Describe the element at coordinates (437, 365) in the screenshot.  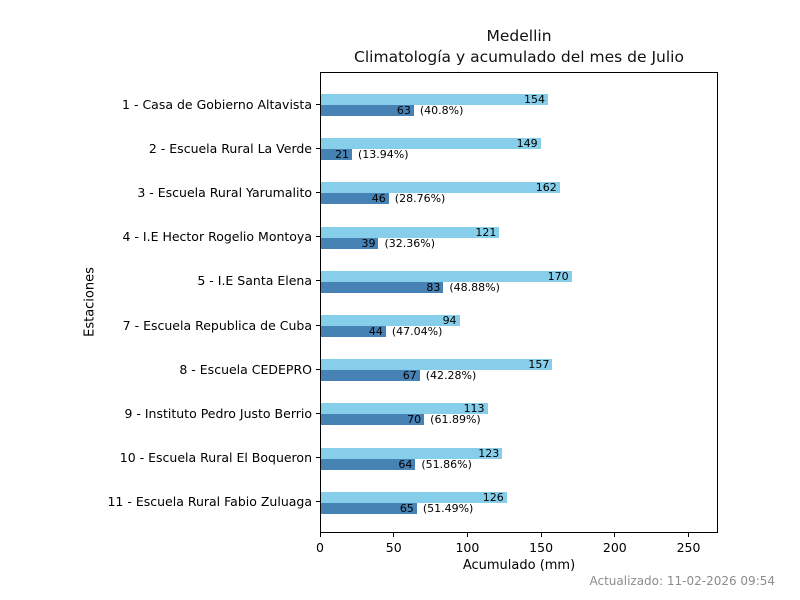
I see `climatologia-bar: 157` at that location.